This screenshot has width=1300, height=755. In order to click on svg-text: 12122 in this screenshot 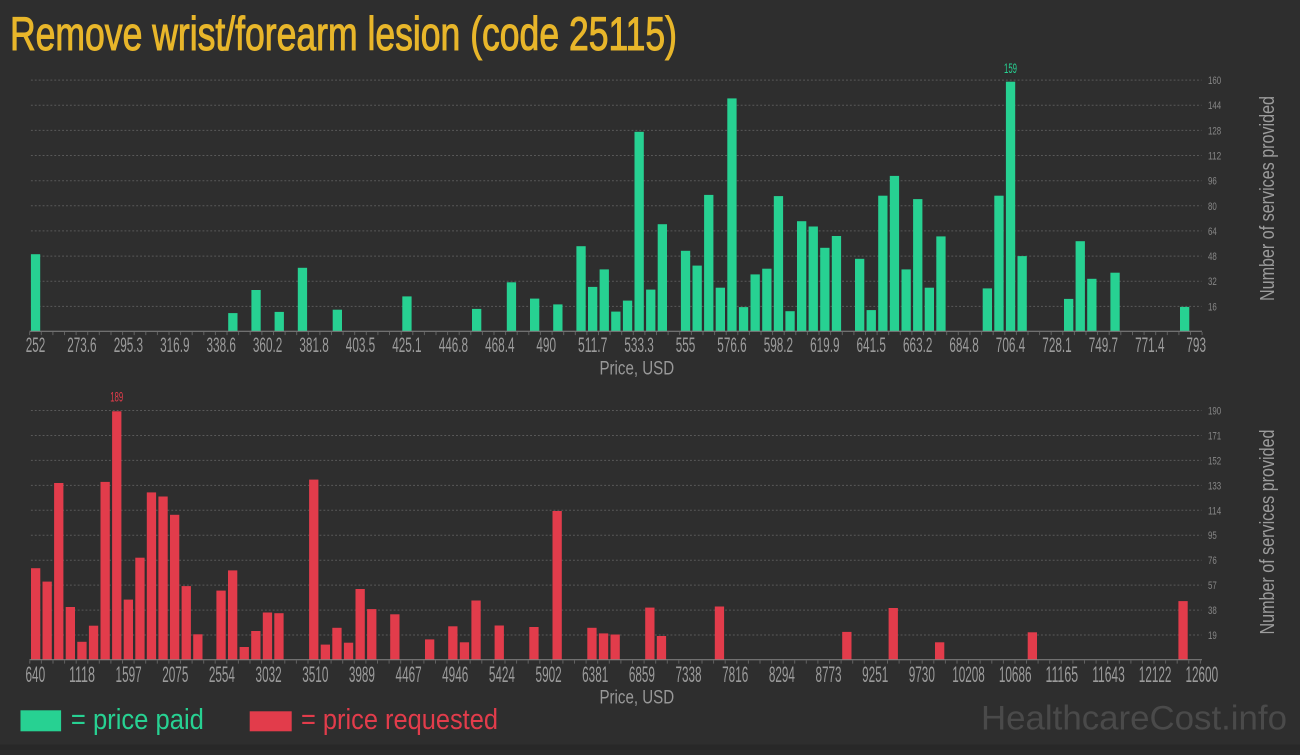, I will do `click(1155, 674)`.